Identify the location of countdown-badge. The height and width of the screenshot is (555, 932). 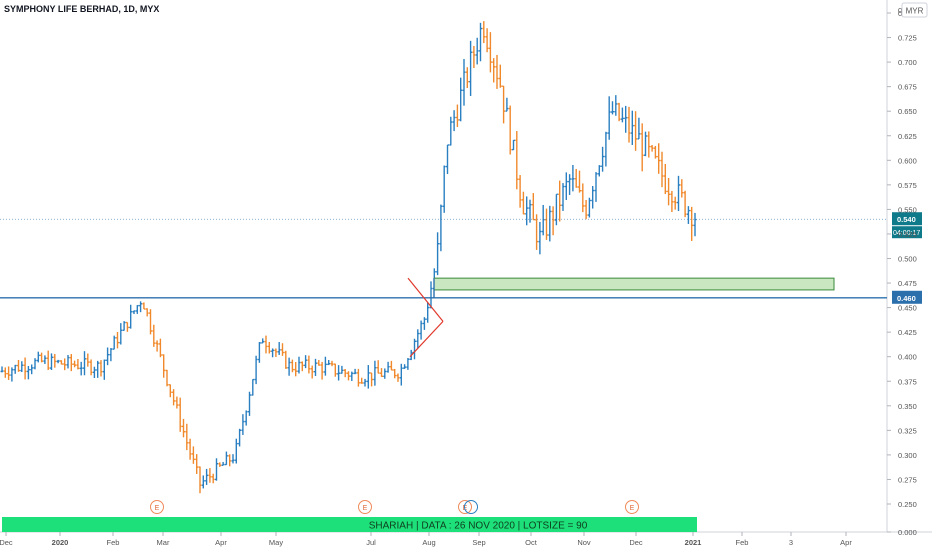
(907, 232).